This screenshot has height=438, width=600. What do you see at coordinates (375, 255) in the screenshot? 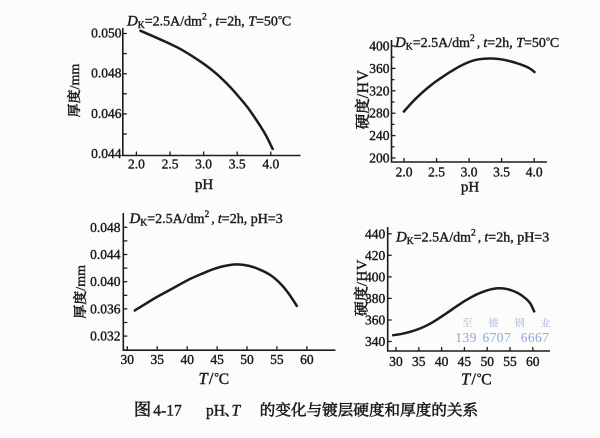
I see `svg-text: 420` at bounding box center [375, 255].